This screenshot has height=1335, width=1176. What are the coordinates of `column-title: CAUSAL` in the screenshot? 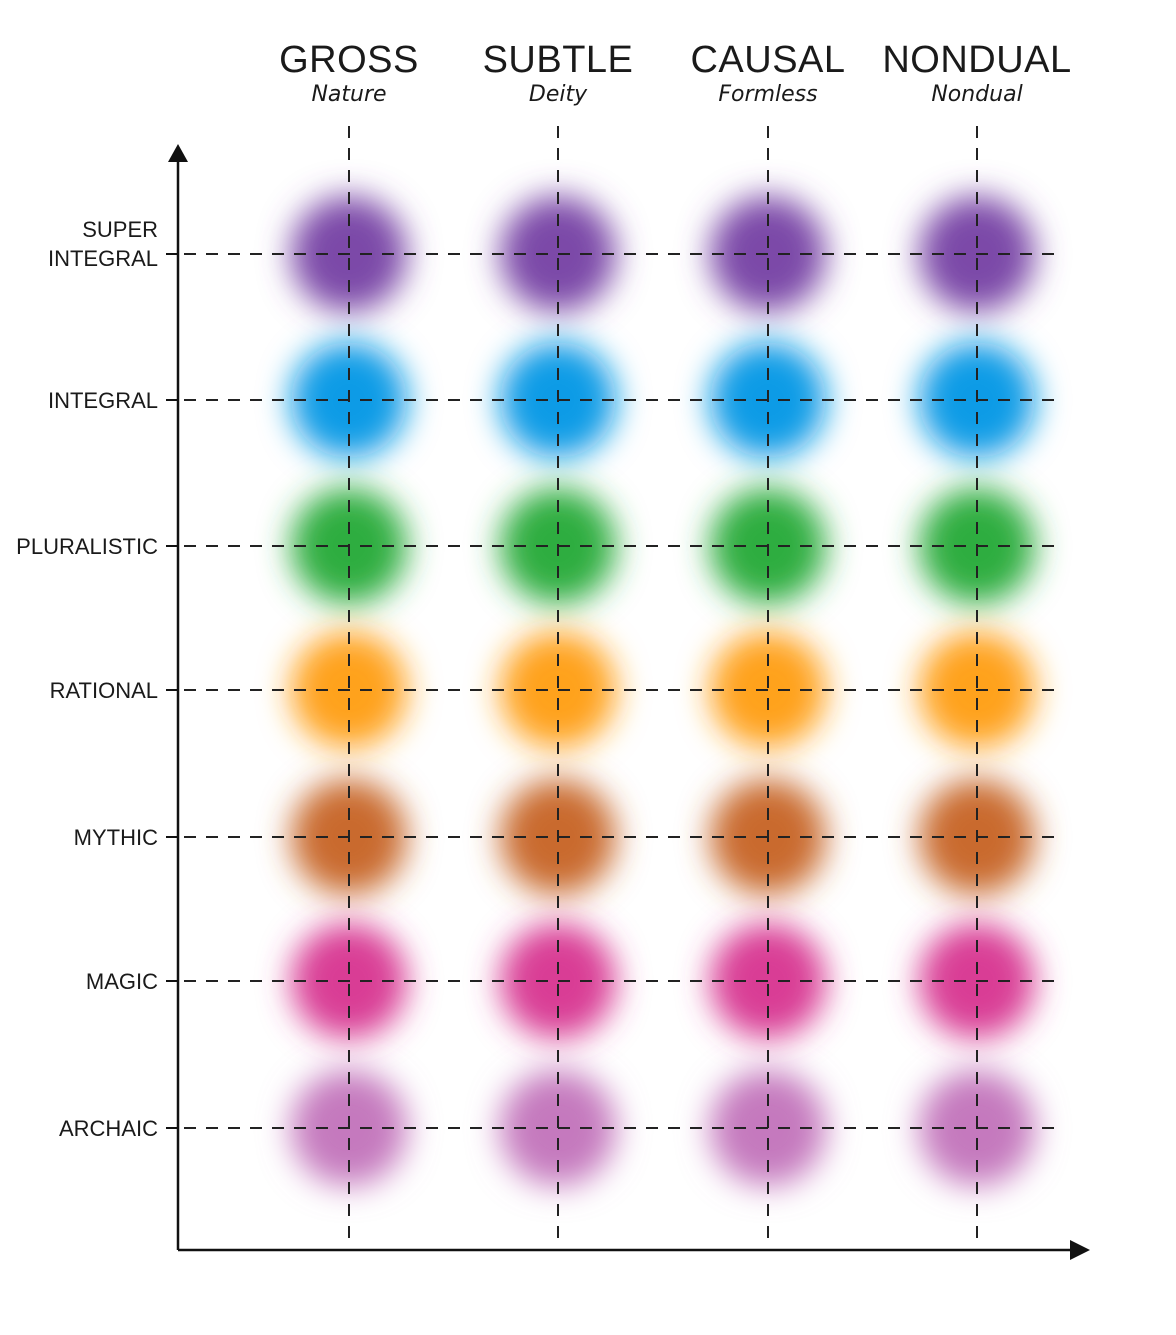 It's located at (767, 60).